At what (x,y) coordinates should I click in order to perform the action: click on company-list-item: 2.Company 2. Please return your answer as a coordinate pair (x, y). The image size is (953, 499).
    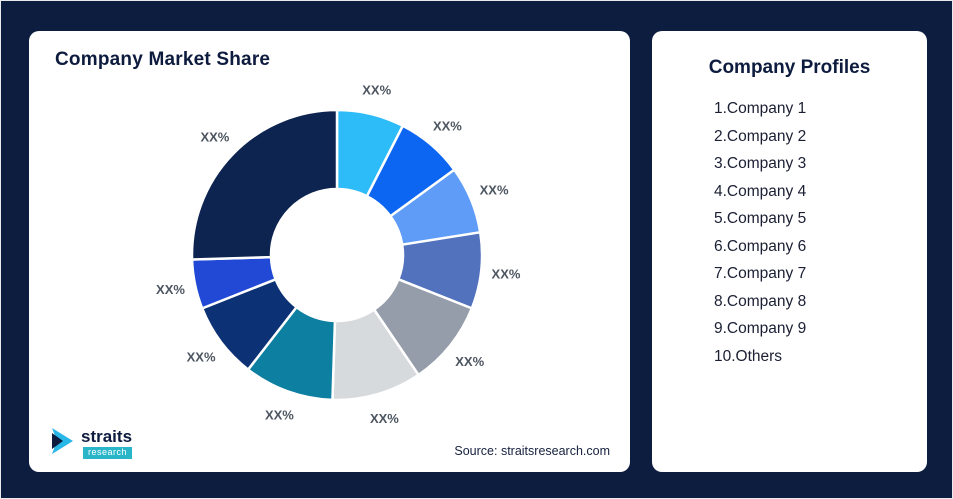
    Looking at the image, I should click on (760, 136).